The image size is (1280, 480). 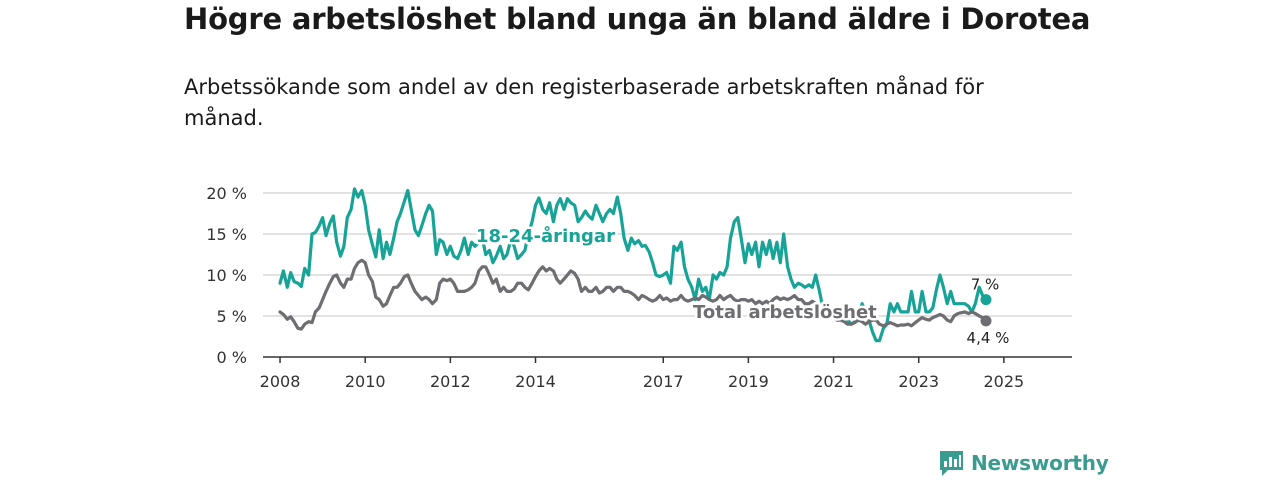 What do you see at coordinates (986, 300) in the screenshot?
I see `youth-end-point` at bounding box center [986, 300].